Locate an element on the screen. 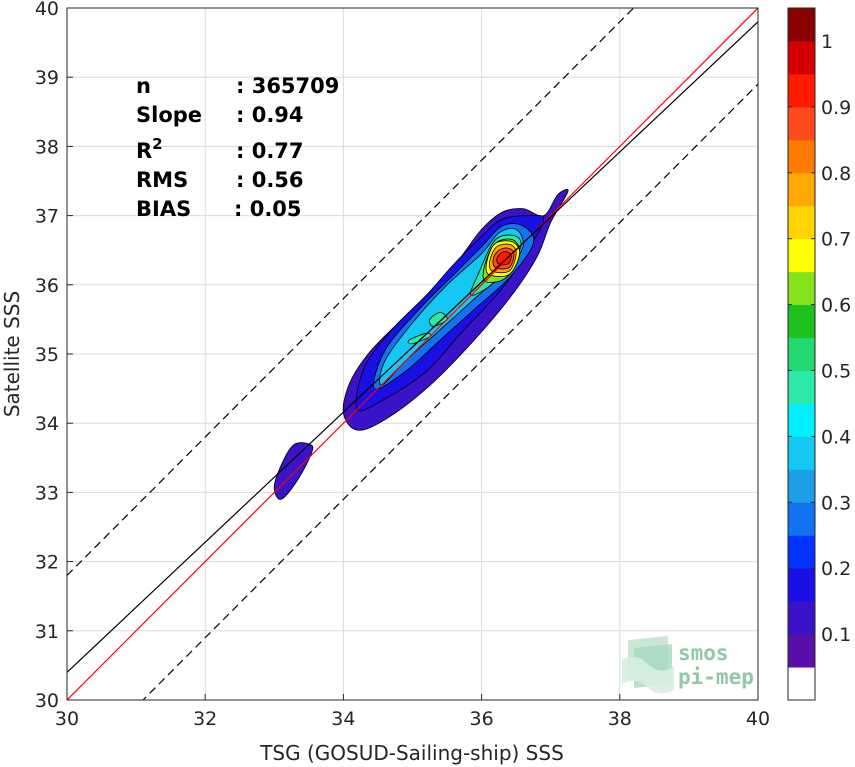 The image size is (855, 767). y-tick-label: 39 is located at coordinates (47, 78).